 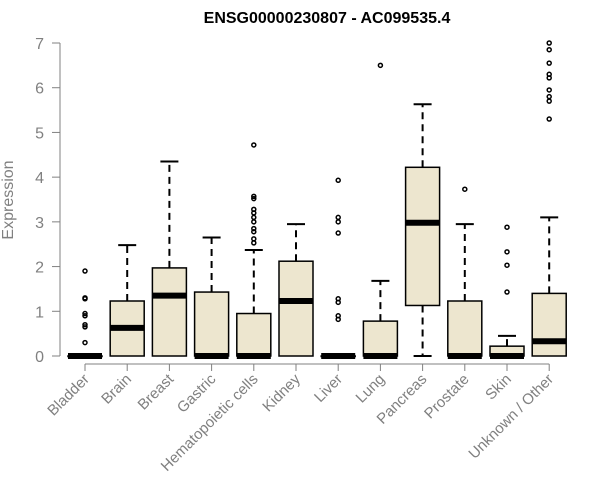 I want to click on x-tick-label: Liver, so click(x=328, y=388).